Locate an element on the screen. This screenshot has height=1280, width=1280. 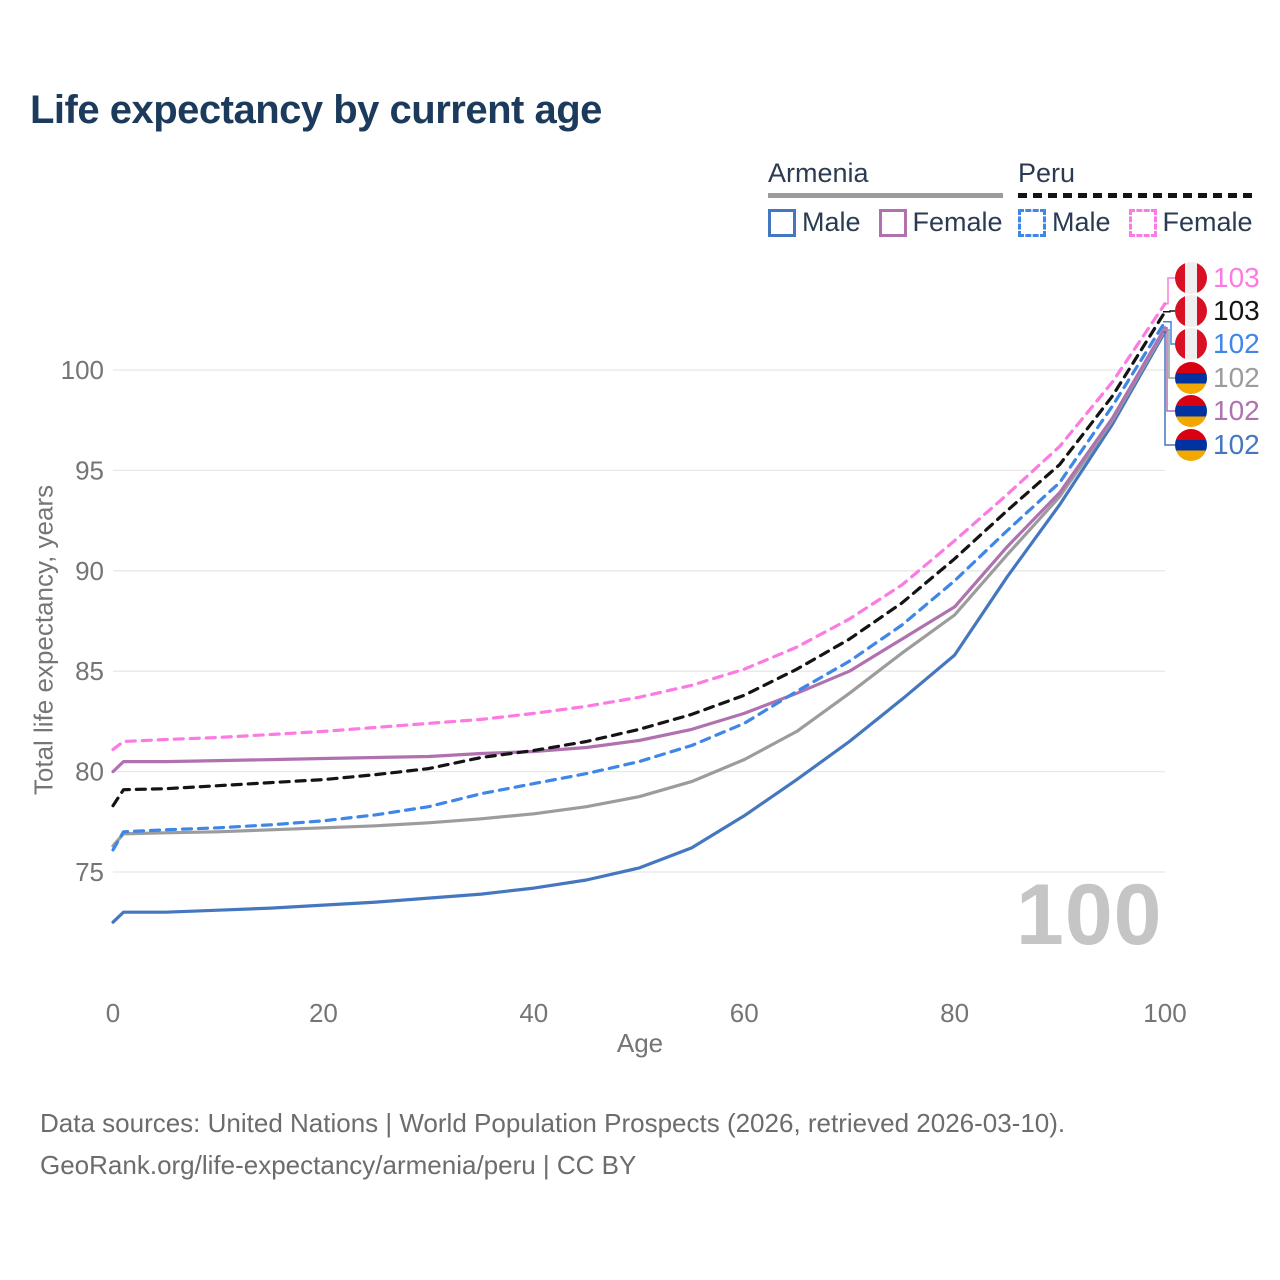
legend-label-armenia-male: Male is located at coordinates (831, 222).